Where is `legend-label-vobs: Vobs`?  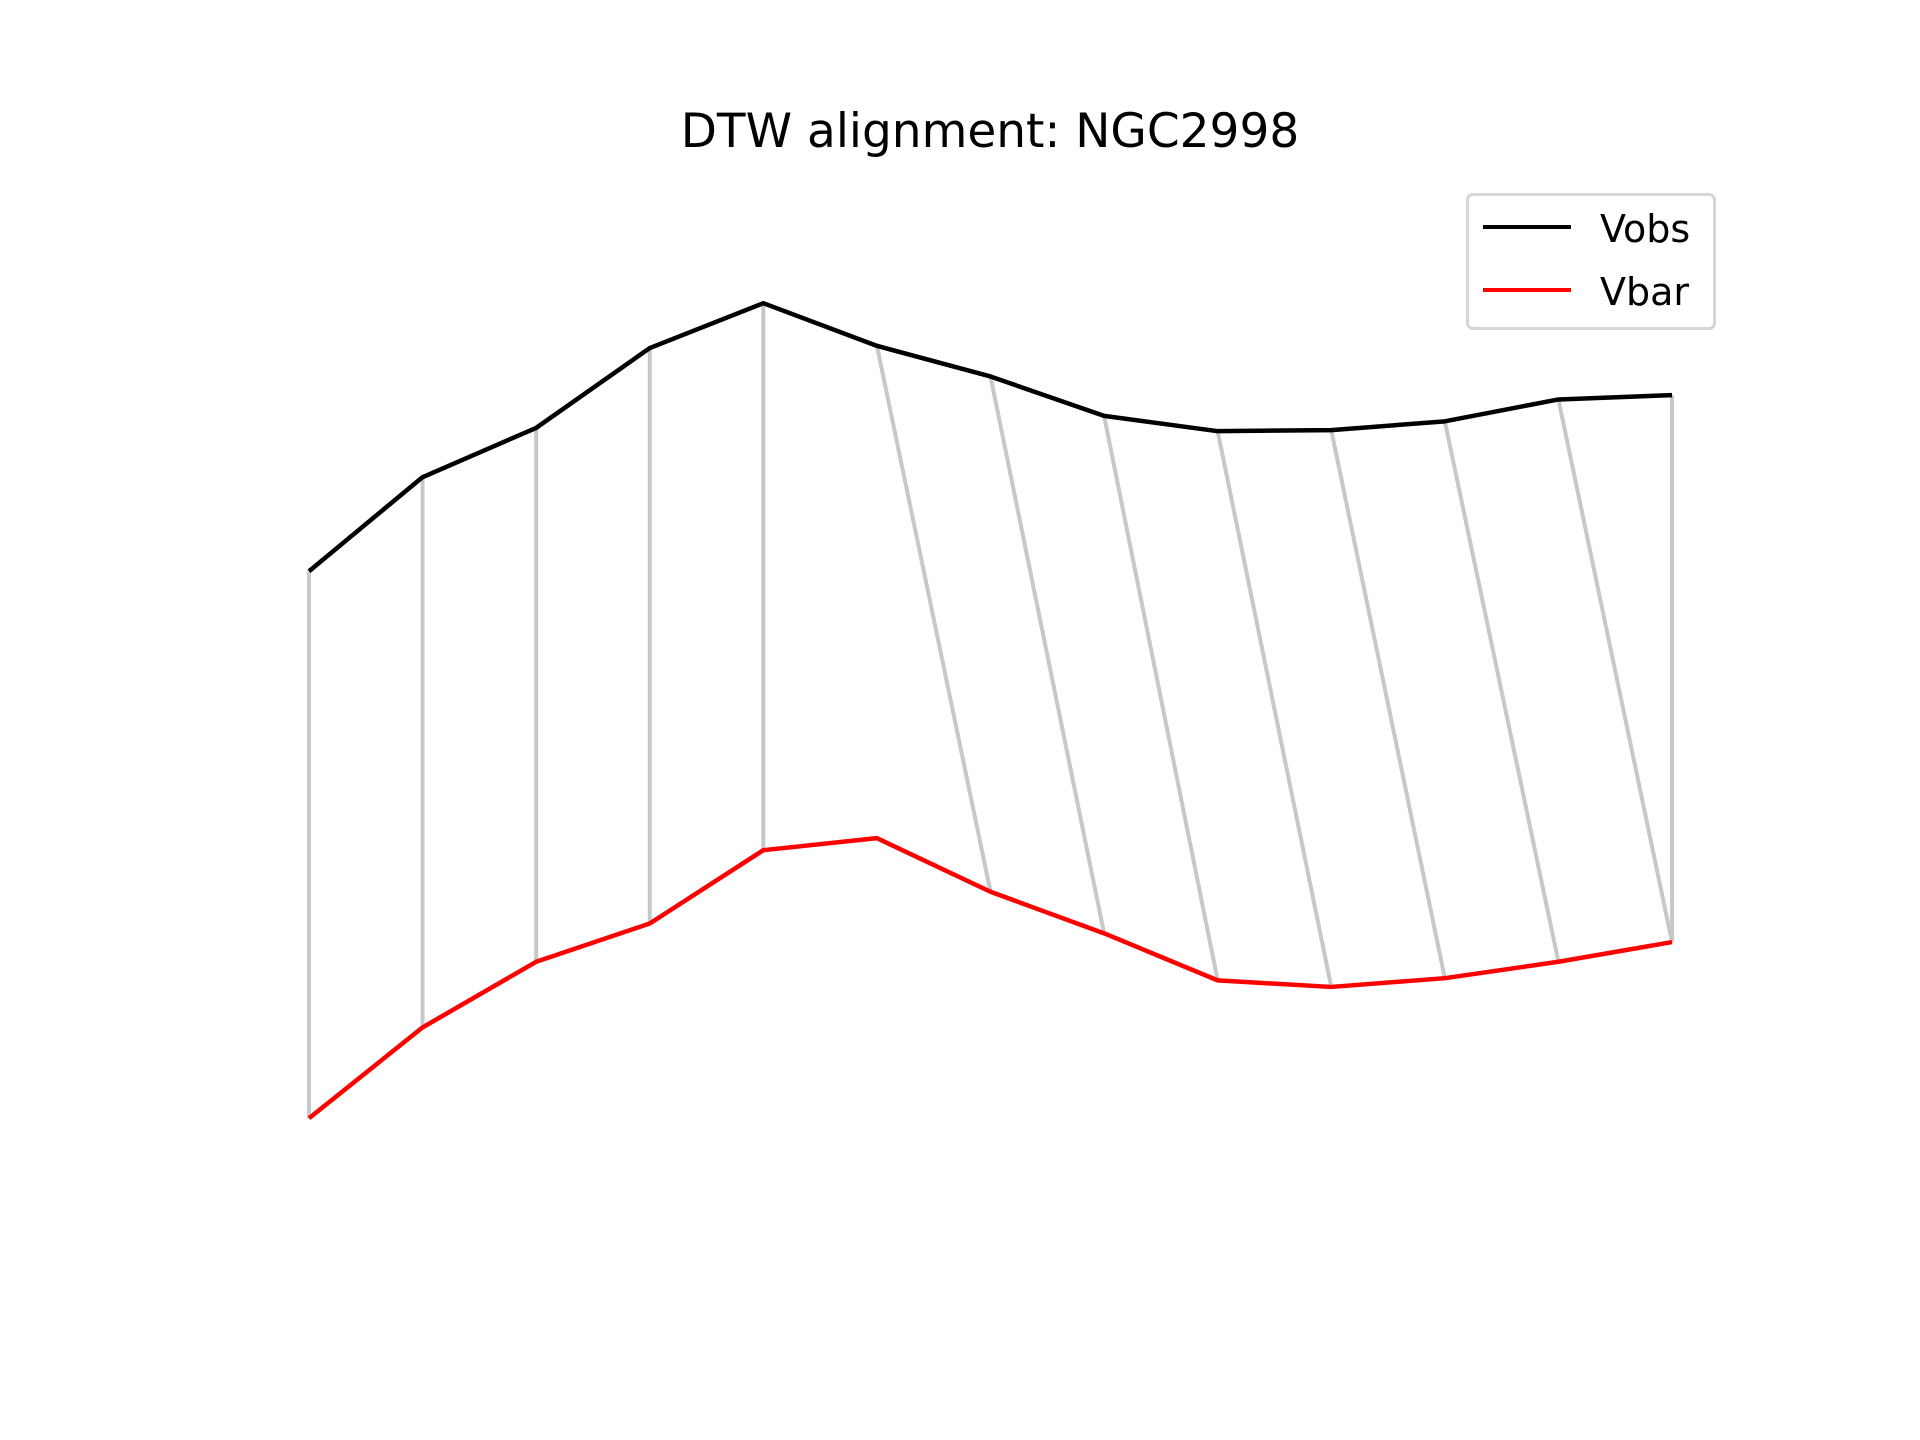 legend-label-vobs: Vobs is located at coordinates (1645, 229).